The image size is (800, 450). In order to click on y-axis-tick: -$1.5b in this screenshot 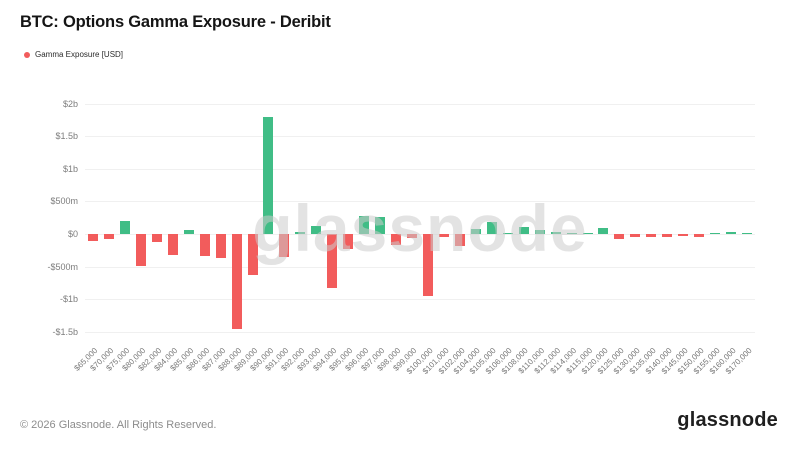, I will do `click(65, 331)`.